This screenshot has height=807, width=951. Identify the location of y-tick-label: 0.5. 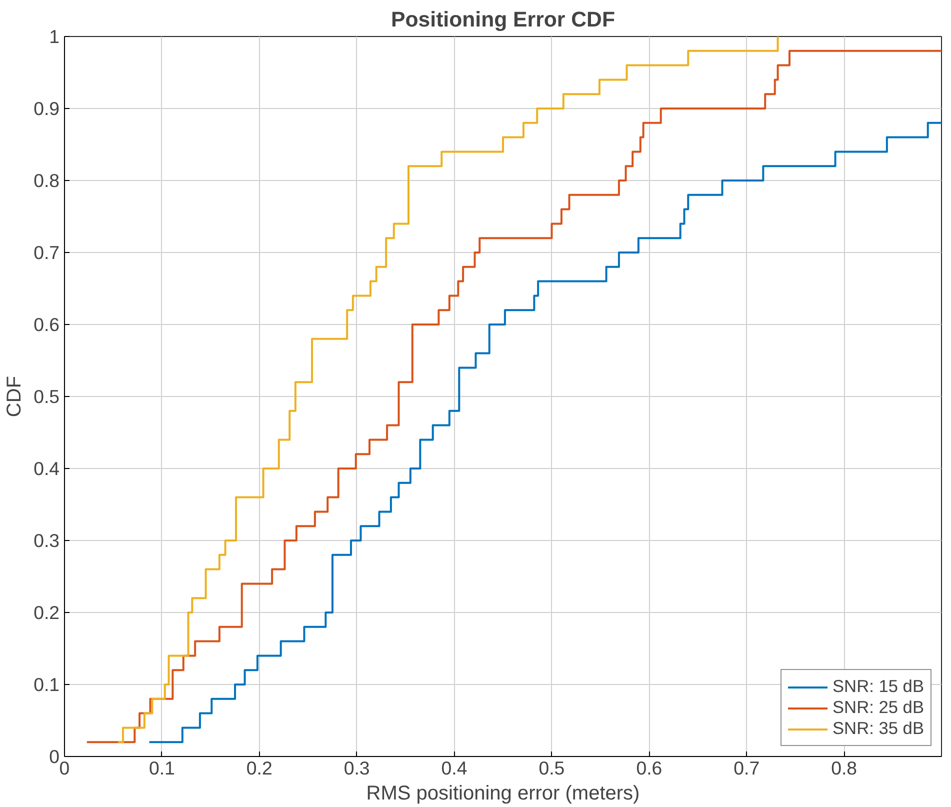
(47, 396).